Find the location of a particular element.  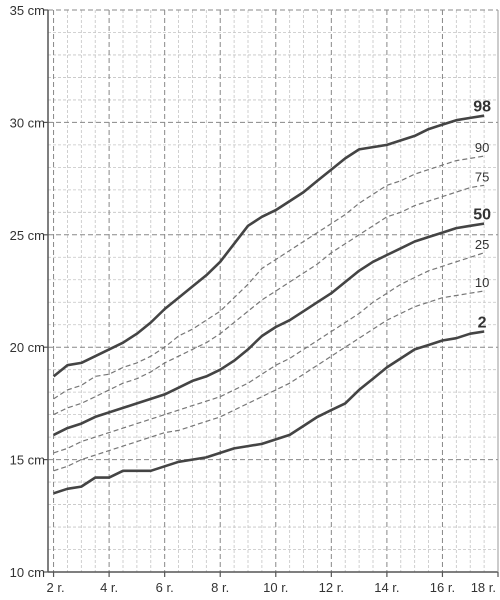

x-tick-label: 6 r. is located at coordinates (165, 587).